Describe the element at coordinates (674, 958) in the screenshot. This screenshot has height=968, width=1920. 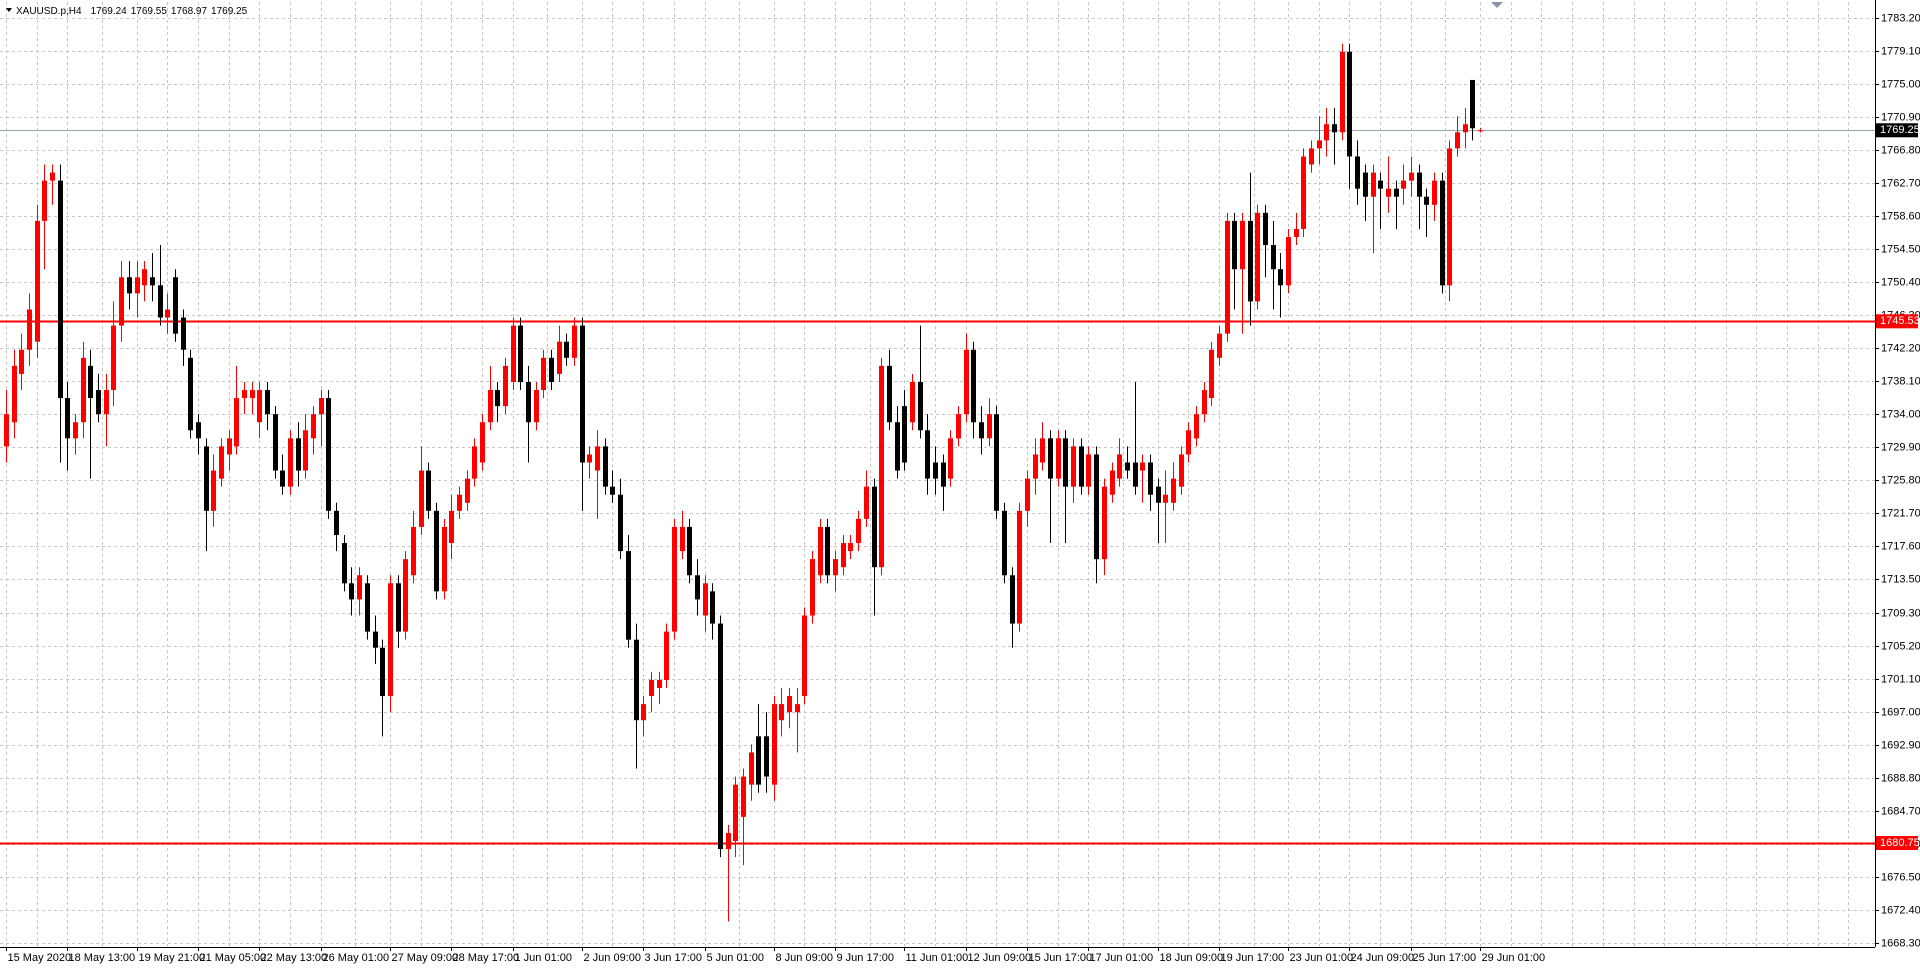
I see `x-tick-label: 3 Jun 17:00` at that location.